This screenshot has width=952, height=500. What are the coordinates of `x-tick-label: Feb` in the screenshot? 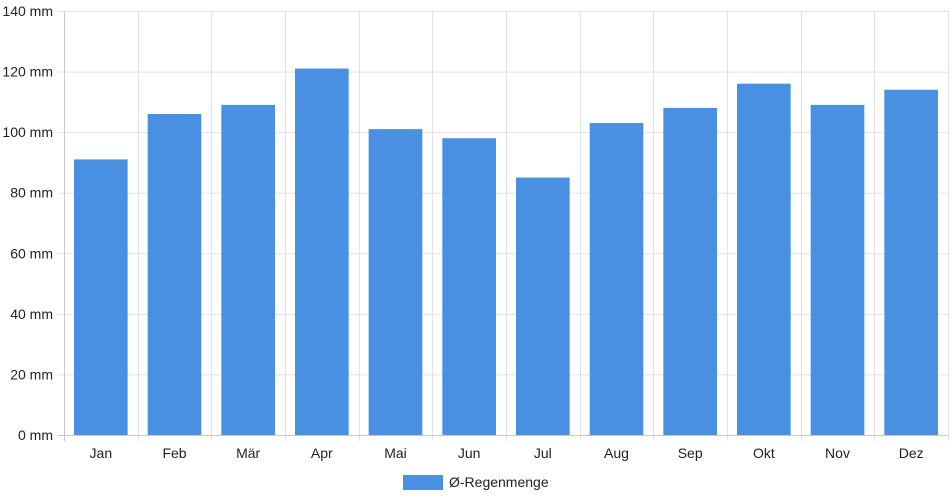 It's located at (174, 453).